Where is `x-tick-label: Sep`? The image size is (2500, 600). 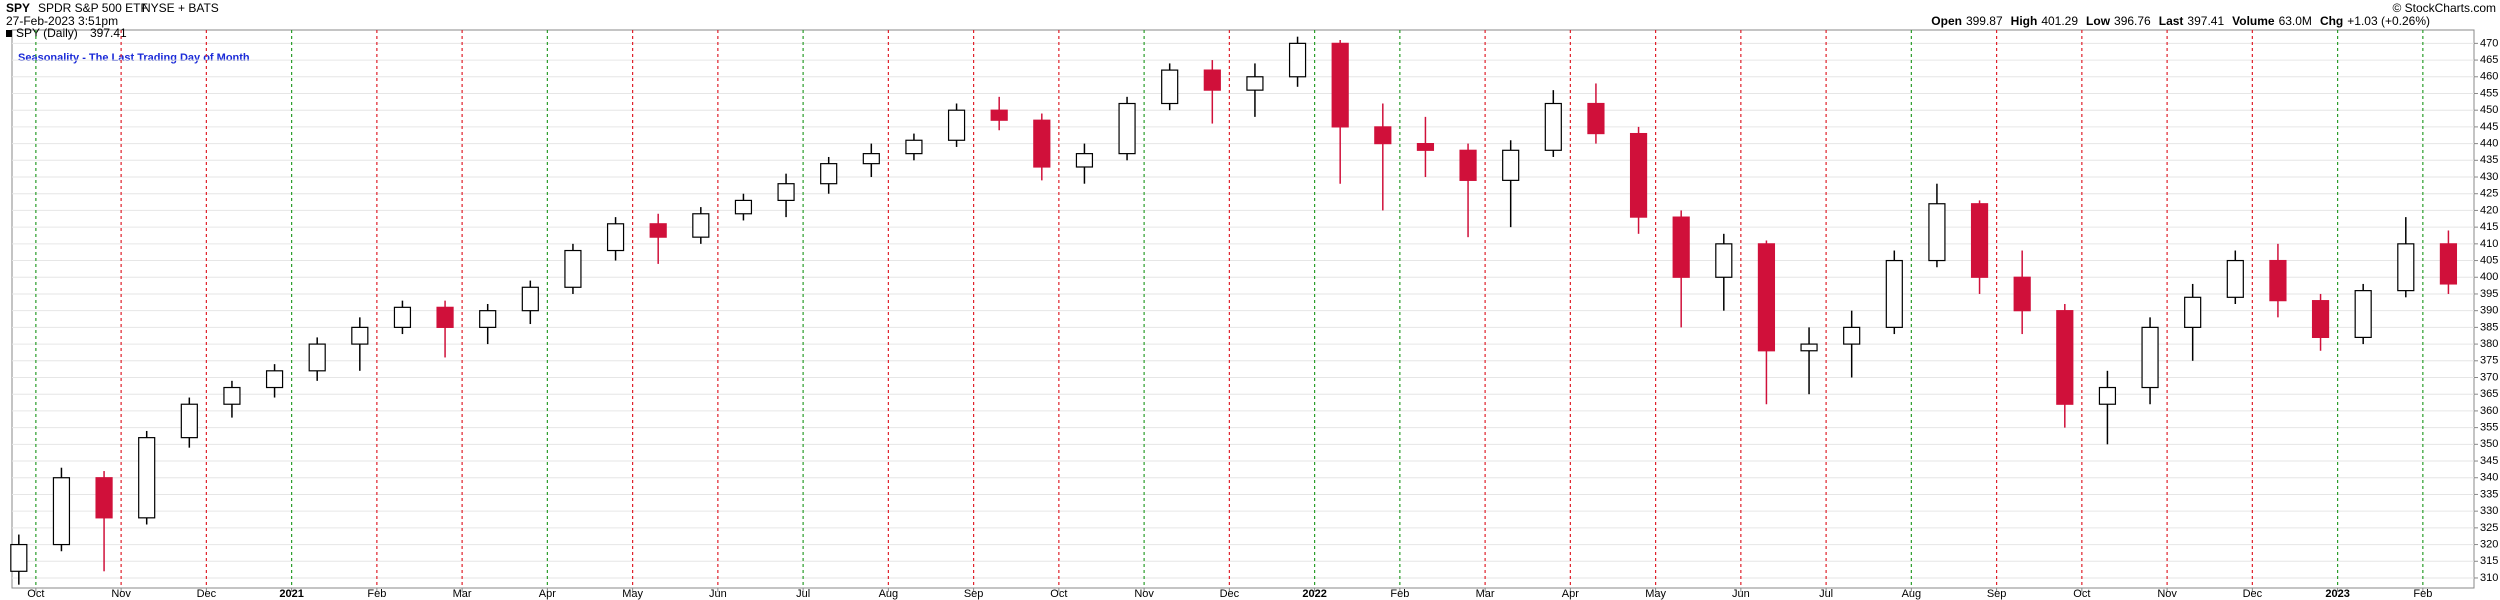
x-tick-label: Sep is located at coordinates (1997, 594).